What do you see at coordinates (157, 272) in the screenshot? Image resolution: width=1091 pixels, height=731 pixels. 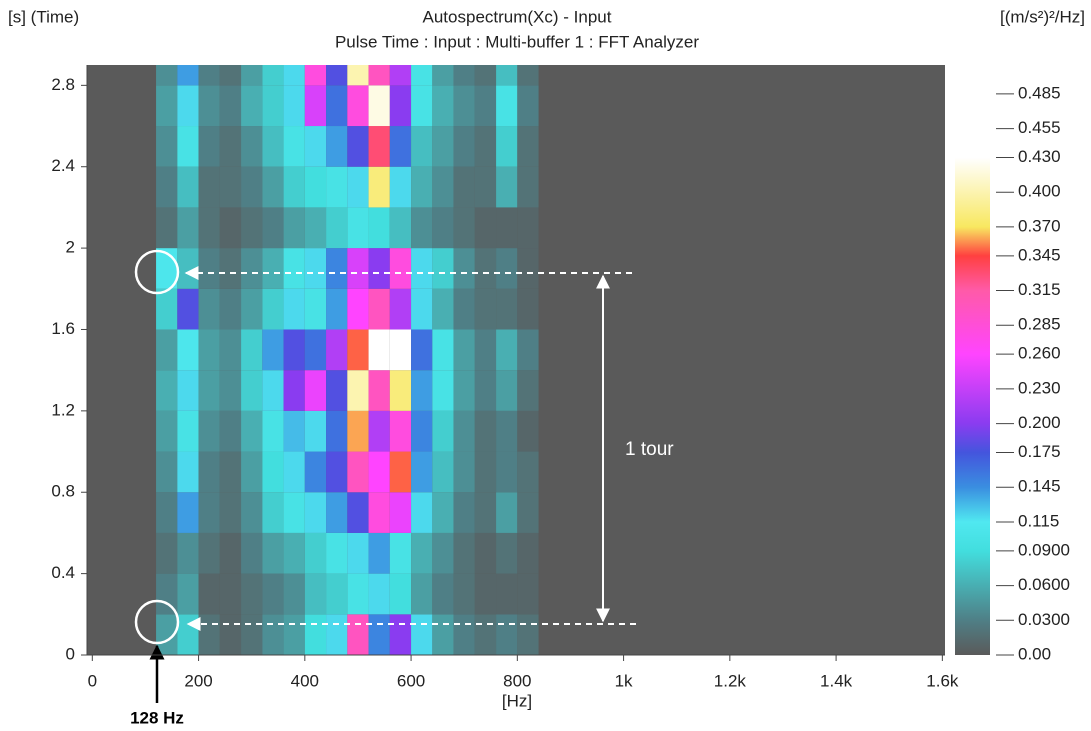 I see `highlight-circle` at bounding box center [157, 272].